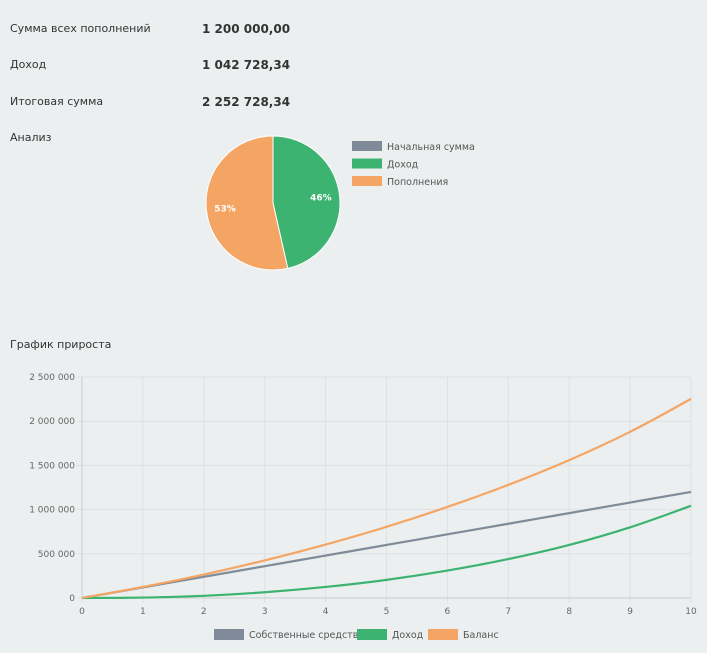 The height and width of the screenshot is (653, 707). I want to click on growth-chart-heading: График прироста, so click(61, 344).